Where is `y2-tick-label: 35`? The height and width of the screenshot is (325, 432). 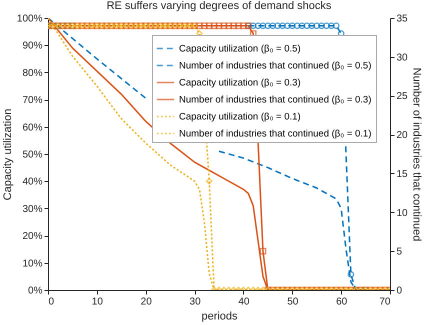
y2-tick-label: 35 is located at coordinates (402, 19).